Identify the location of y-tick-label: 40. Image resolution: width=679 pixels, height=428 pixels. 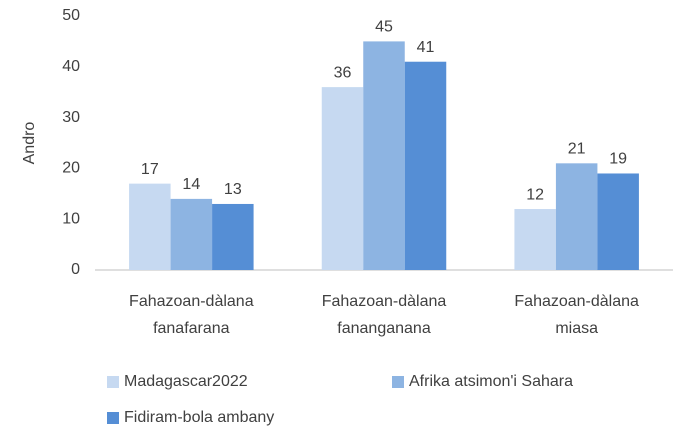
(71, 66).